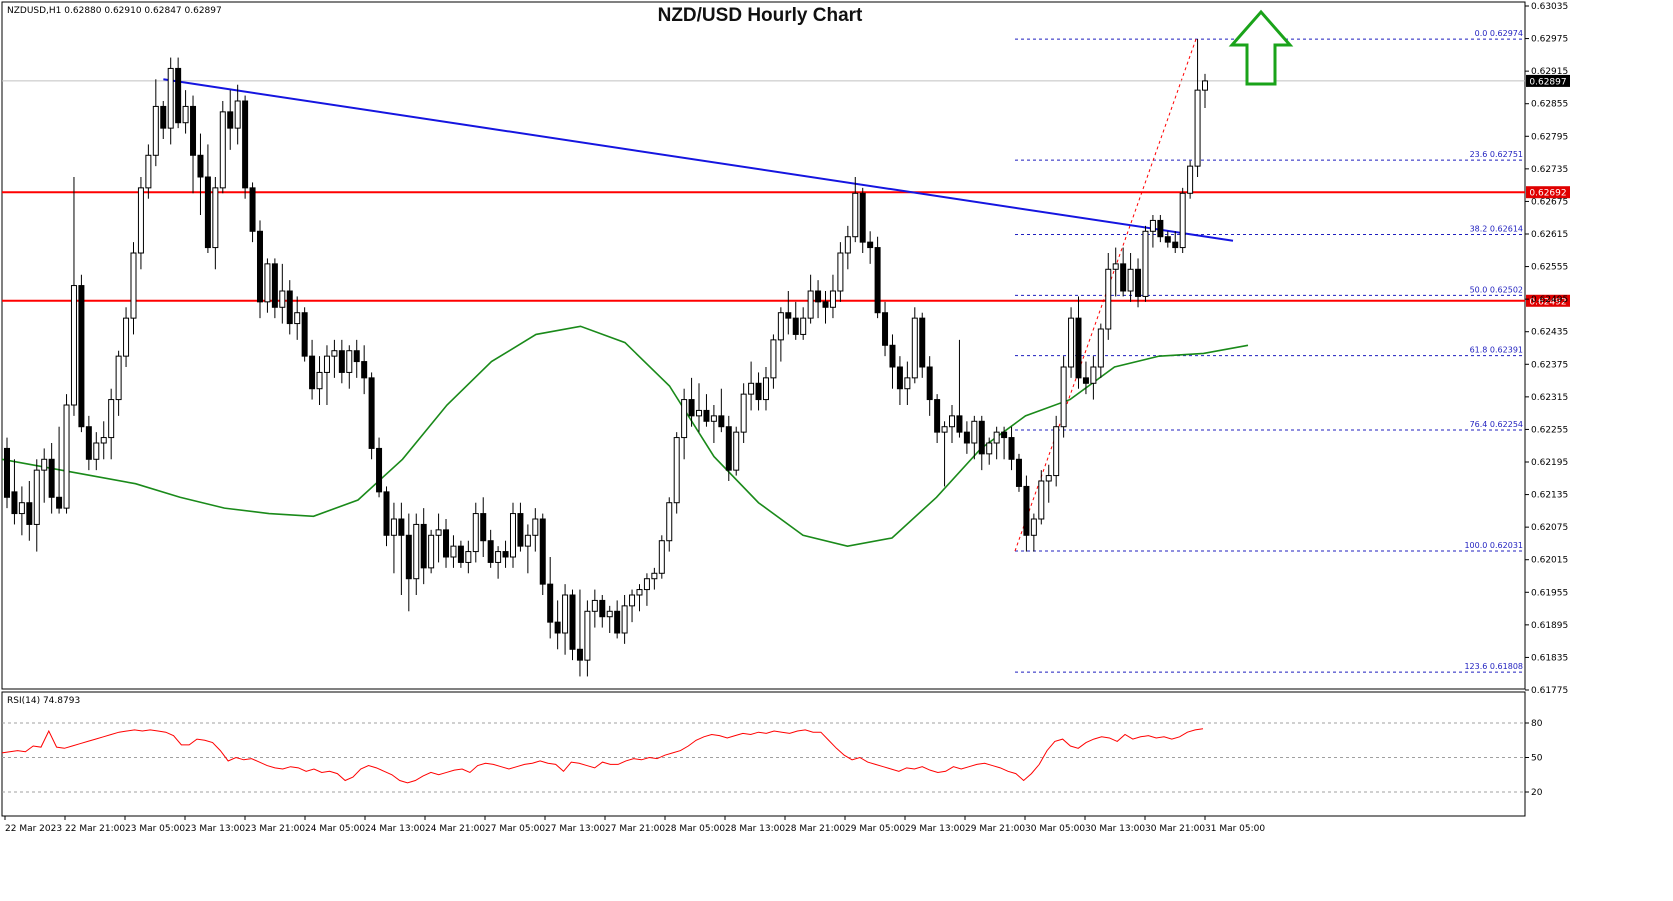 Image resolution: width=1673 pixels, height=901 pixels. What do you see at coordinates (1549, 658) in the screenshot?
I see `y-tick-label: 0.61835` at bounding box center [1549, 658].